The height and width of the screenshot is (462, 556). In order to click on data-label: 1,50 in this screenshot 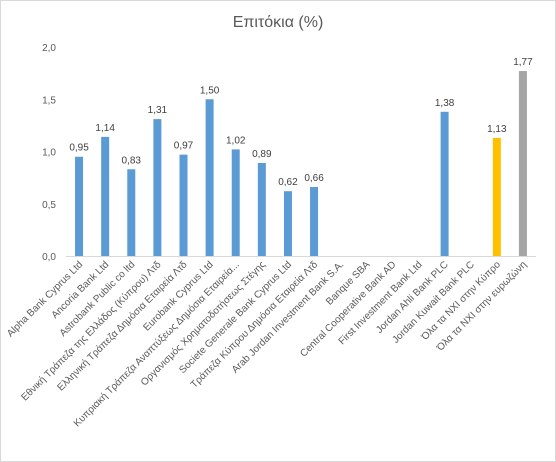, I will do `click(210, 90)`.